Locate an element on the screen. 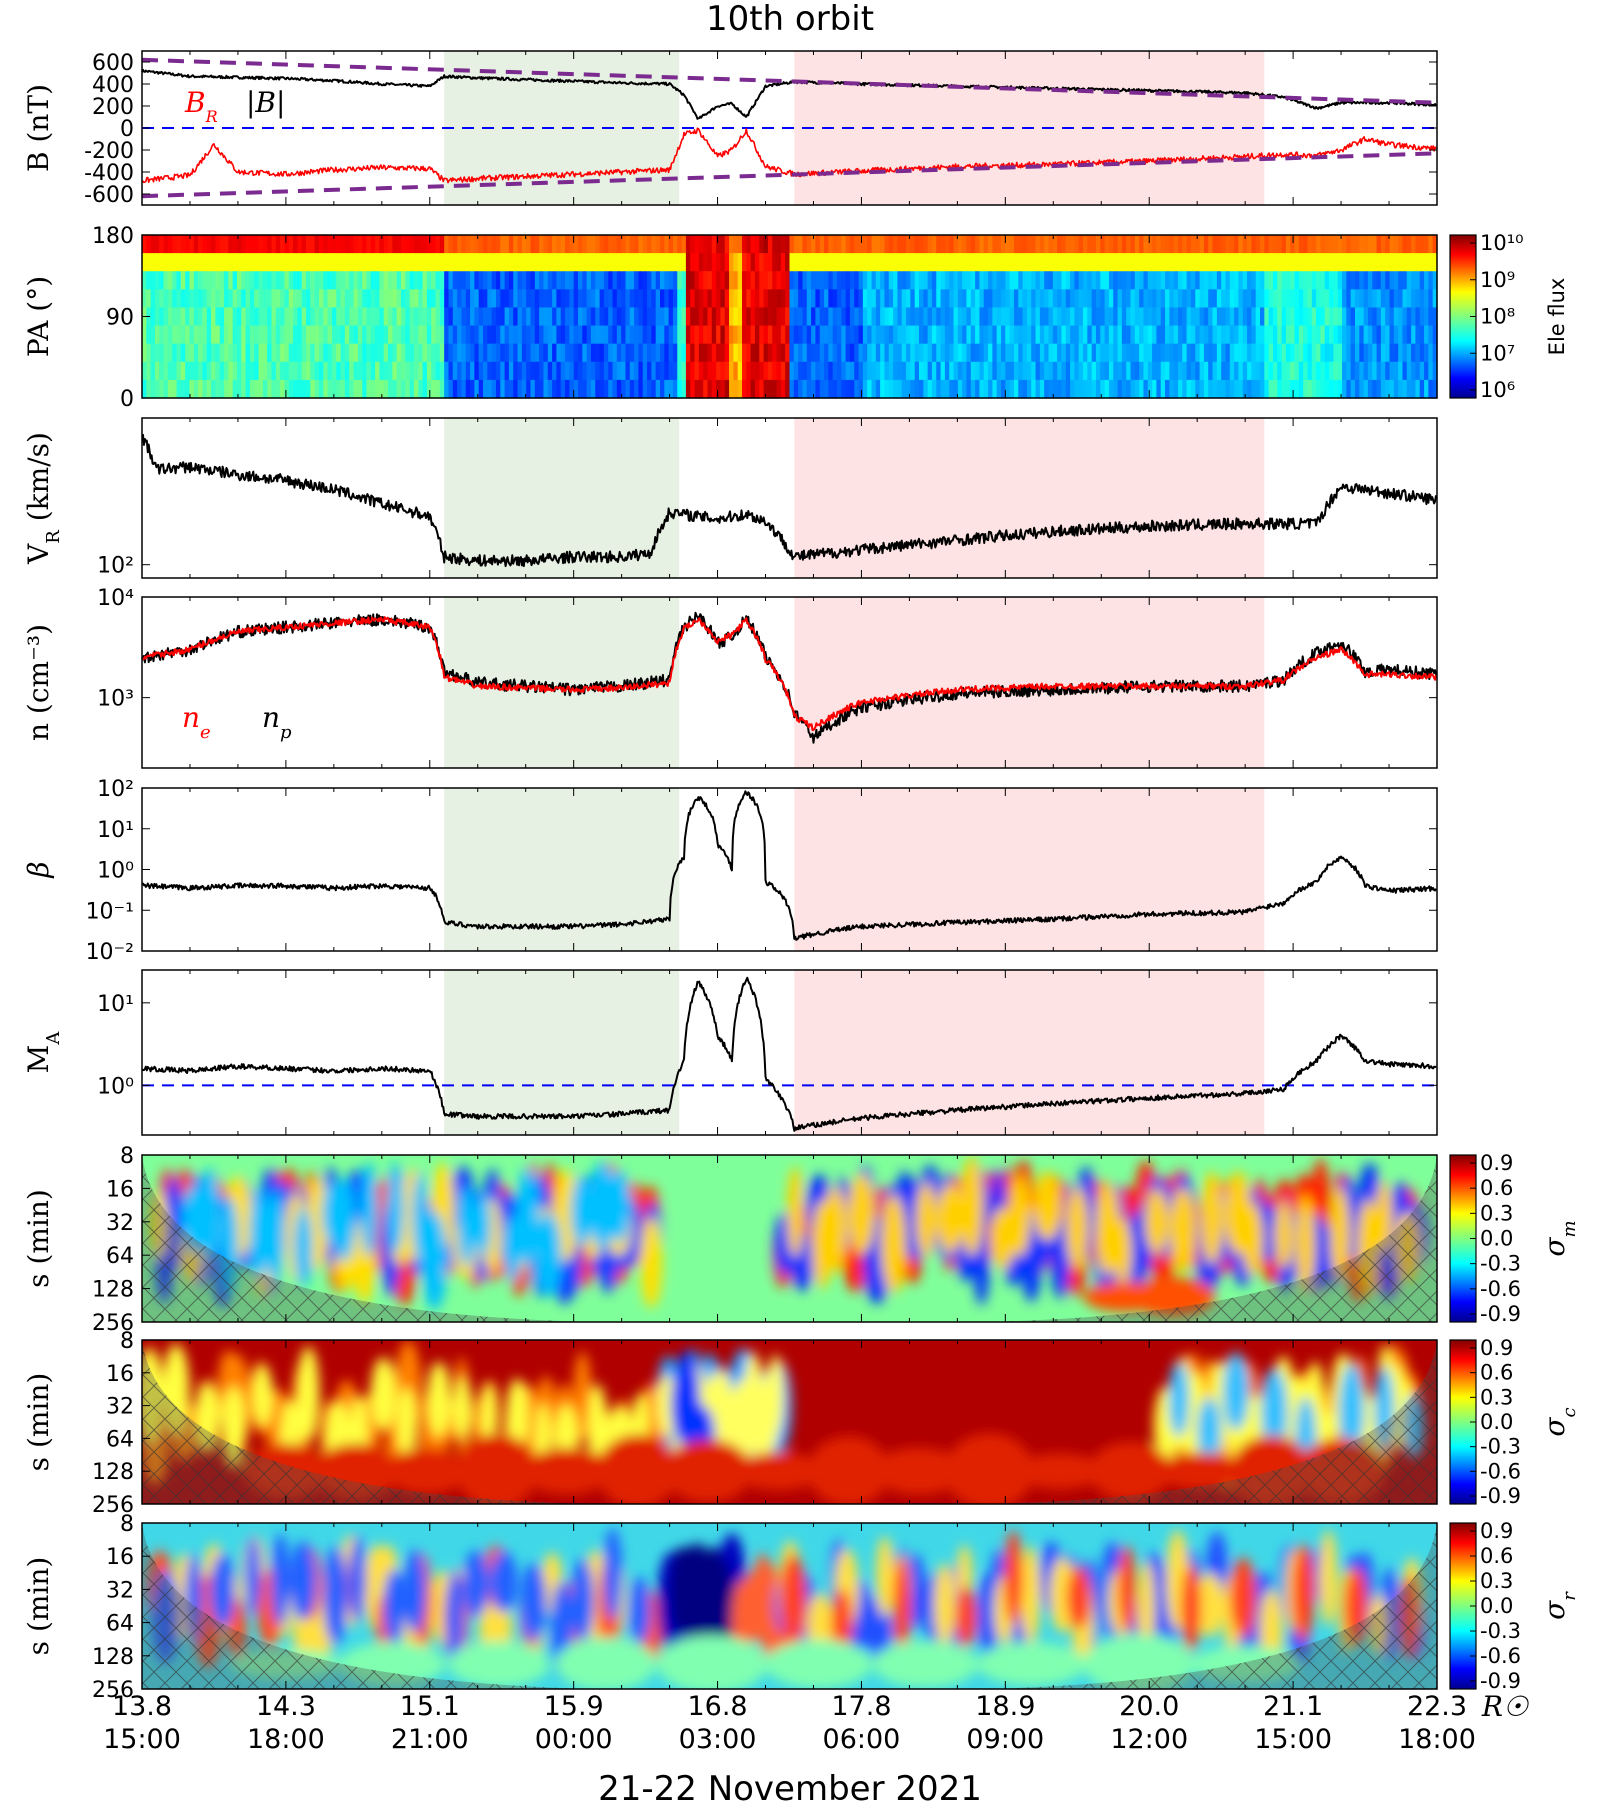  beta-series-line is located at coordinates (789, 865).